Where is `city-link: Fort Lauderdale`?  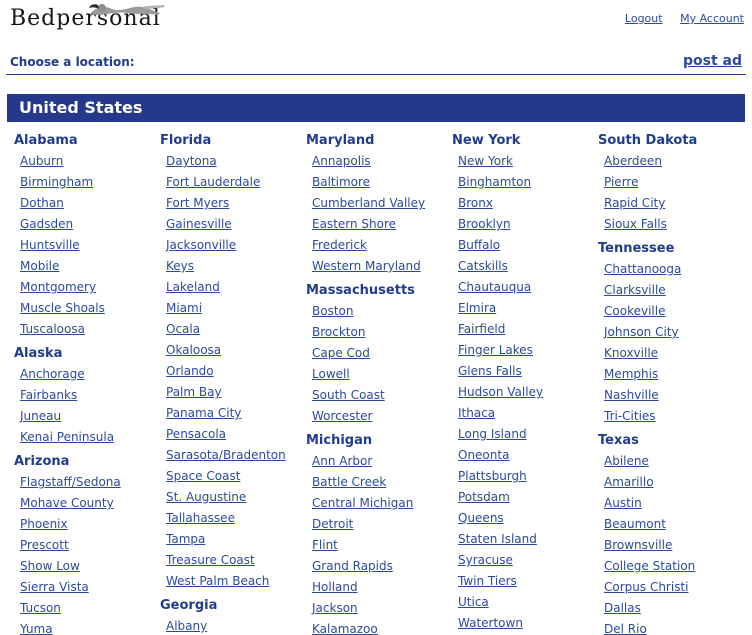
city-link: Fort Lauderdale is located at coordinates (213, 182).